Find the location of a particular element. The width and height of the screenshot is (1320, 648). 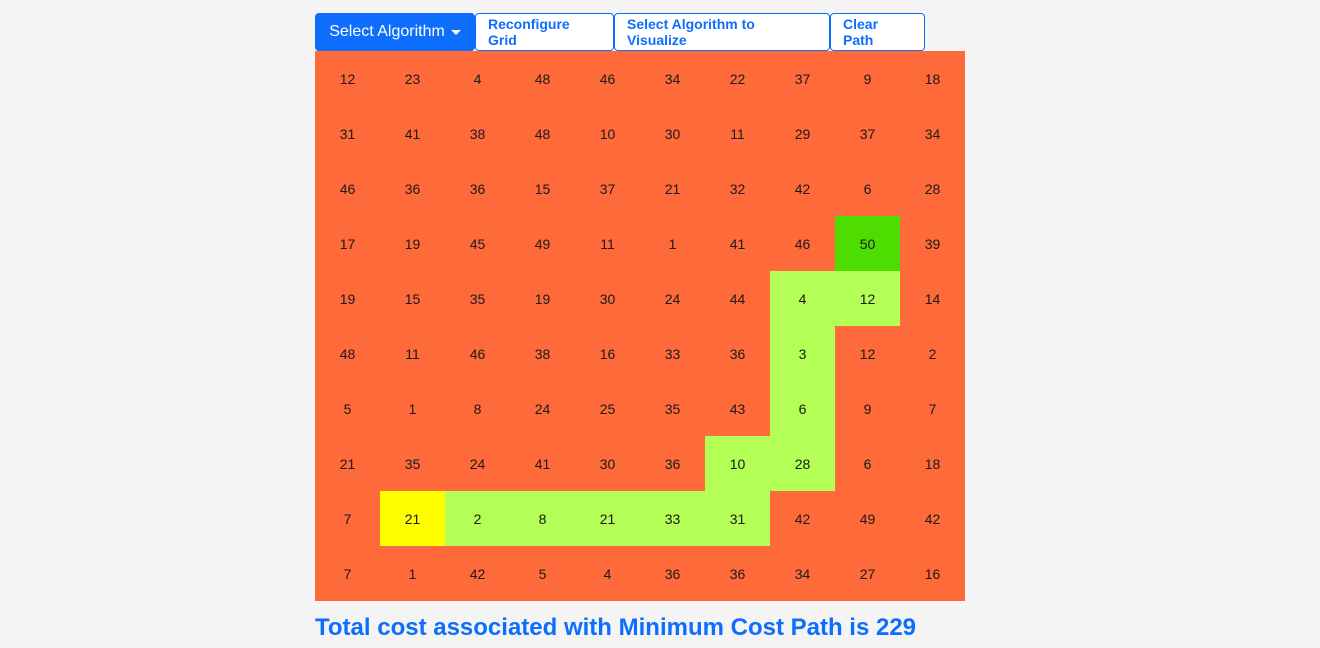

grid-cell: 14 is located at coordinates (932, 298).